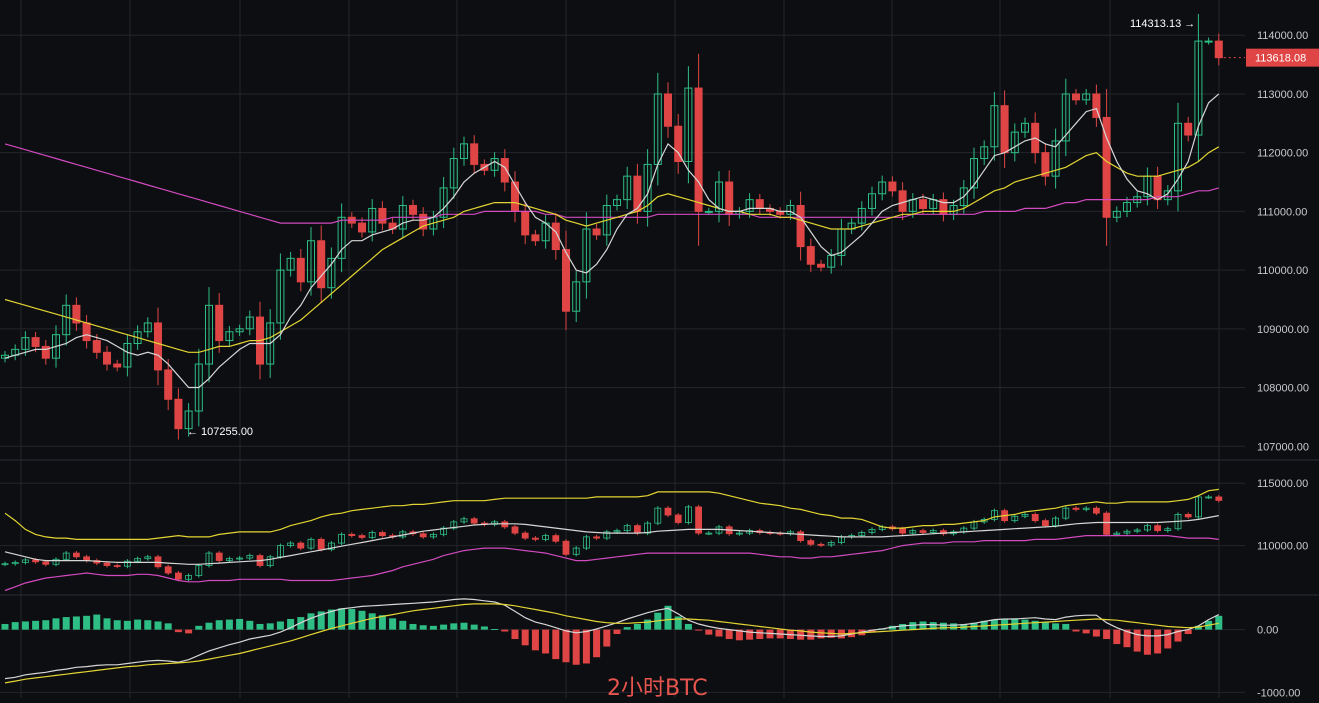 This screenshot has width=1319, height=703. Describe the element at coordinates (1282, 212) in the screenshot. I see `y-tick-label: 111000.00` at that location.